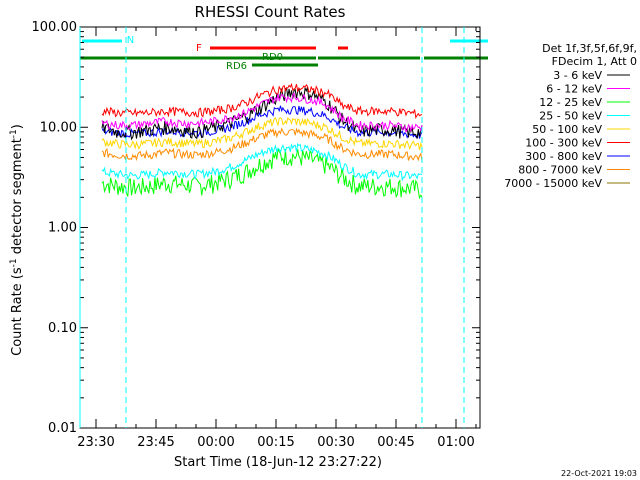  I want to click on x-tick-label: 00:00, so click(215, 442).